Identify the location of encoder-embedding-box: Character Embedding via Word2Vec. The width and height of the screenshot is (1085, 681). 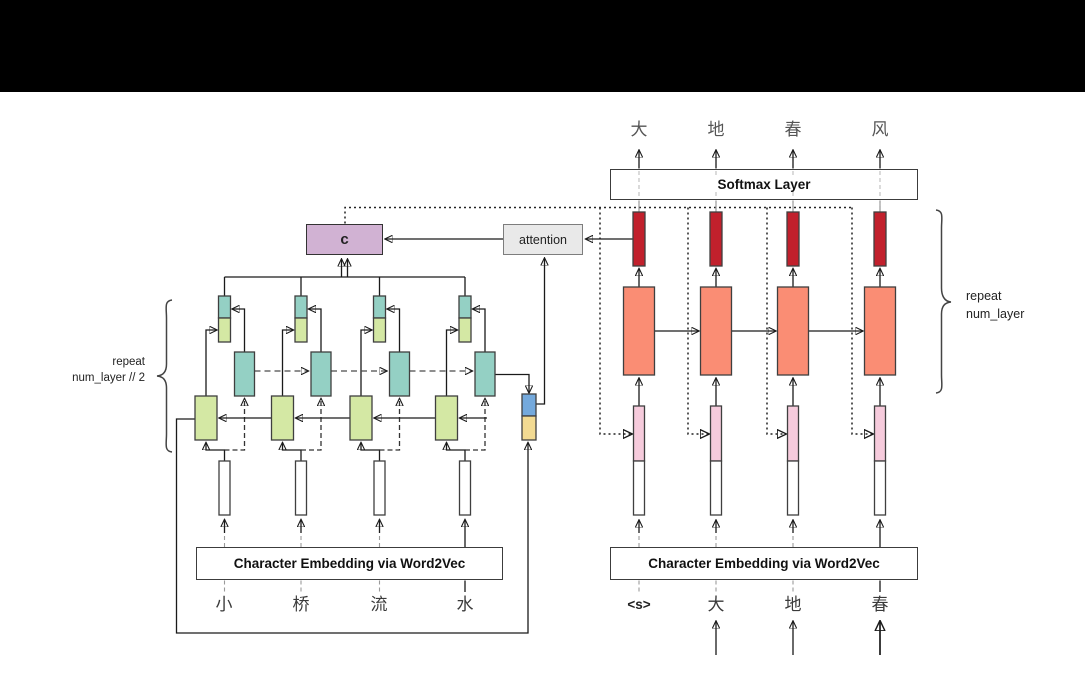
(349, 563).